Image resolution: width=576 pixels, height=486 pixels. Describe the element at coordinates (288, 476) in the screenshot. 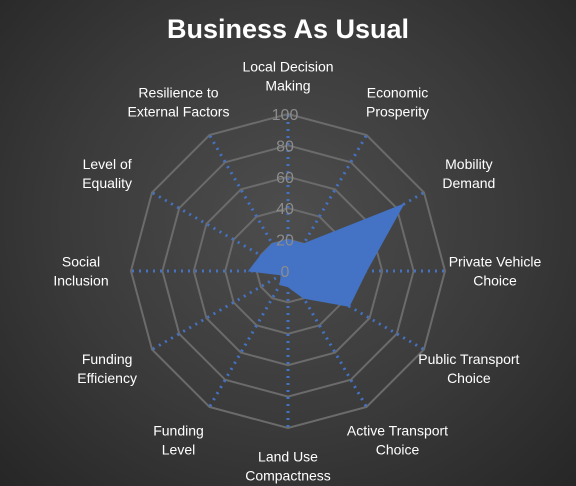

I see `axis-label-6-line-1: Compactness` at that location.